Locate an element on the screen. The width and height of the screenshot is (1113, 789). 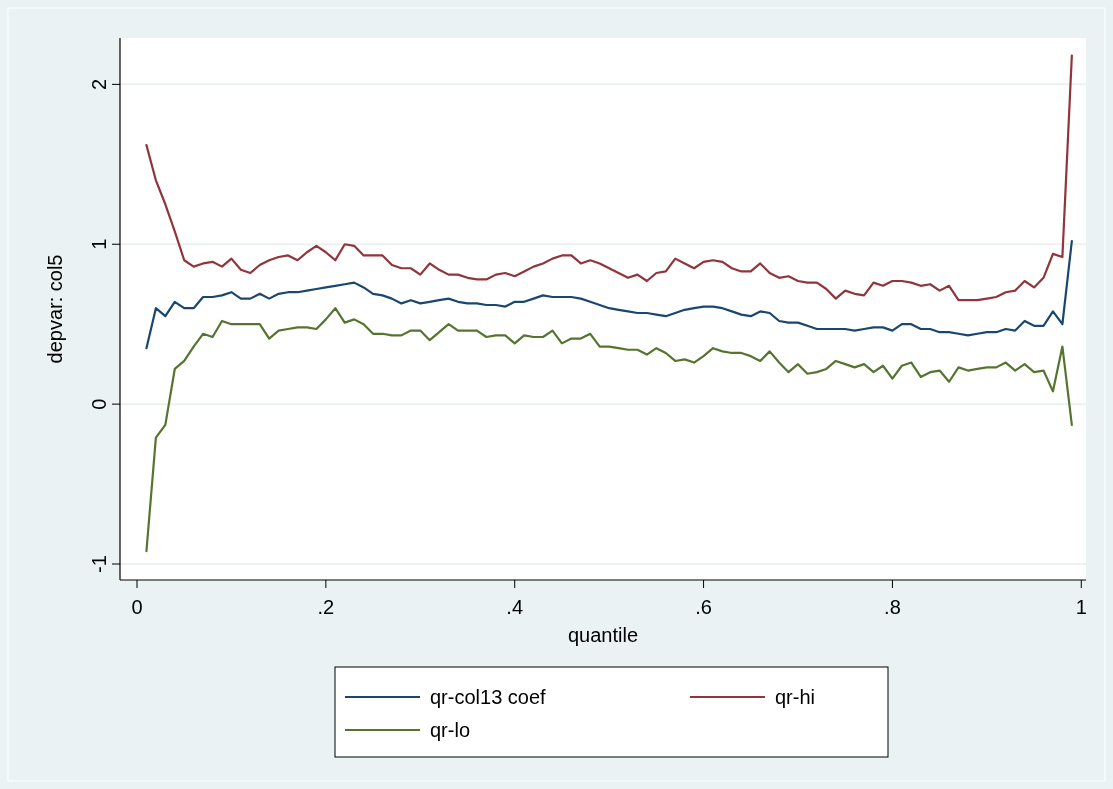
x-tick-label: 0 is located at coordinates (137, 607).